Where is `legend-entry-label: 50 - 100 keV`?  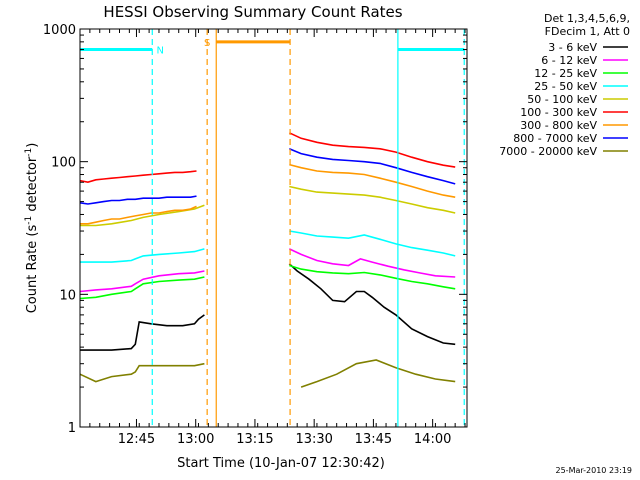
legend-entry-label: 50 - 100 keV is located at coordinates (562, 99).